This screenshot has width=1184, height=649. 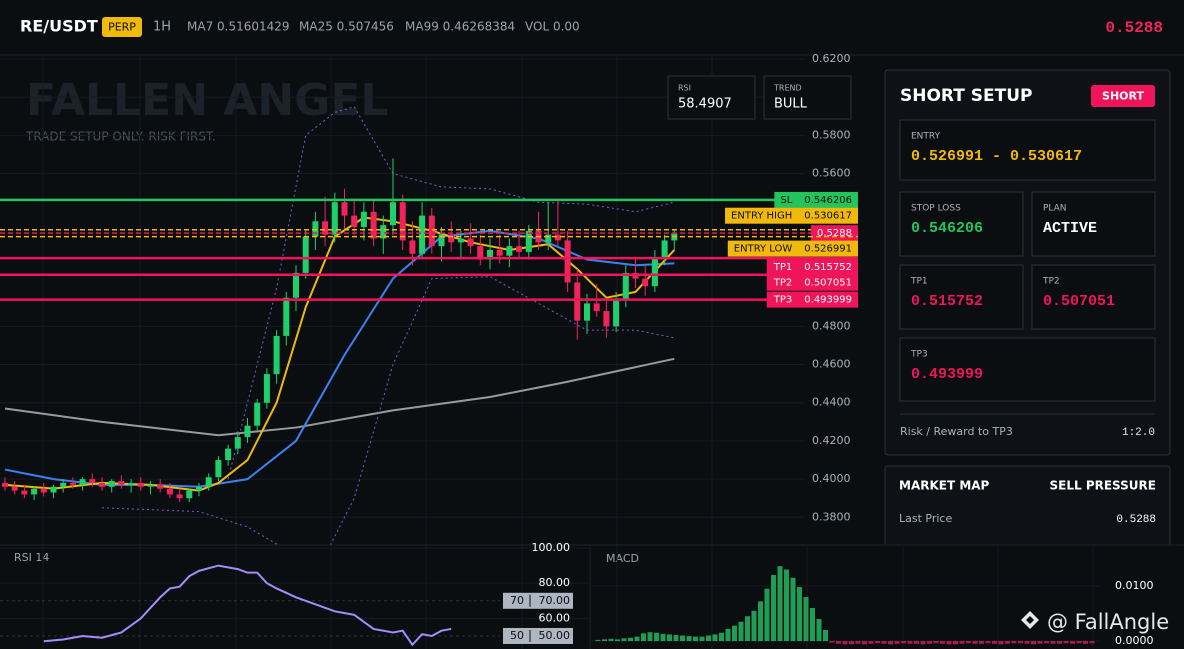 I want to click on level-tag: TP3 0.493999, so click(x=812, y=299).